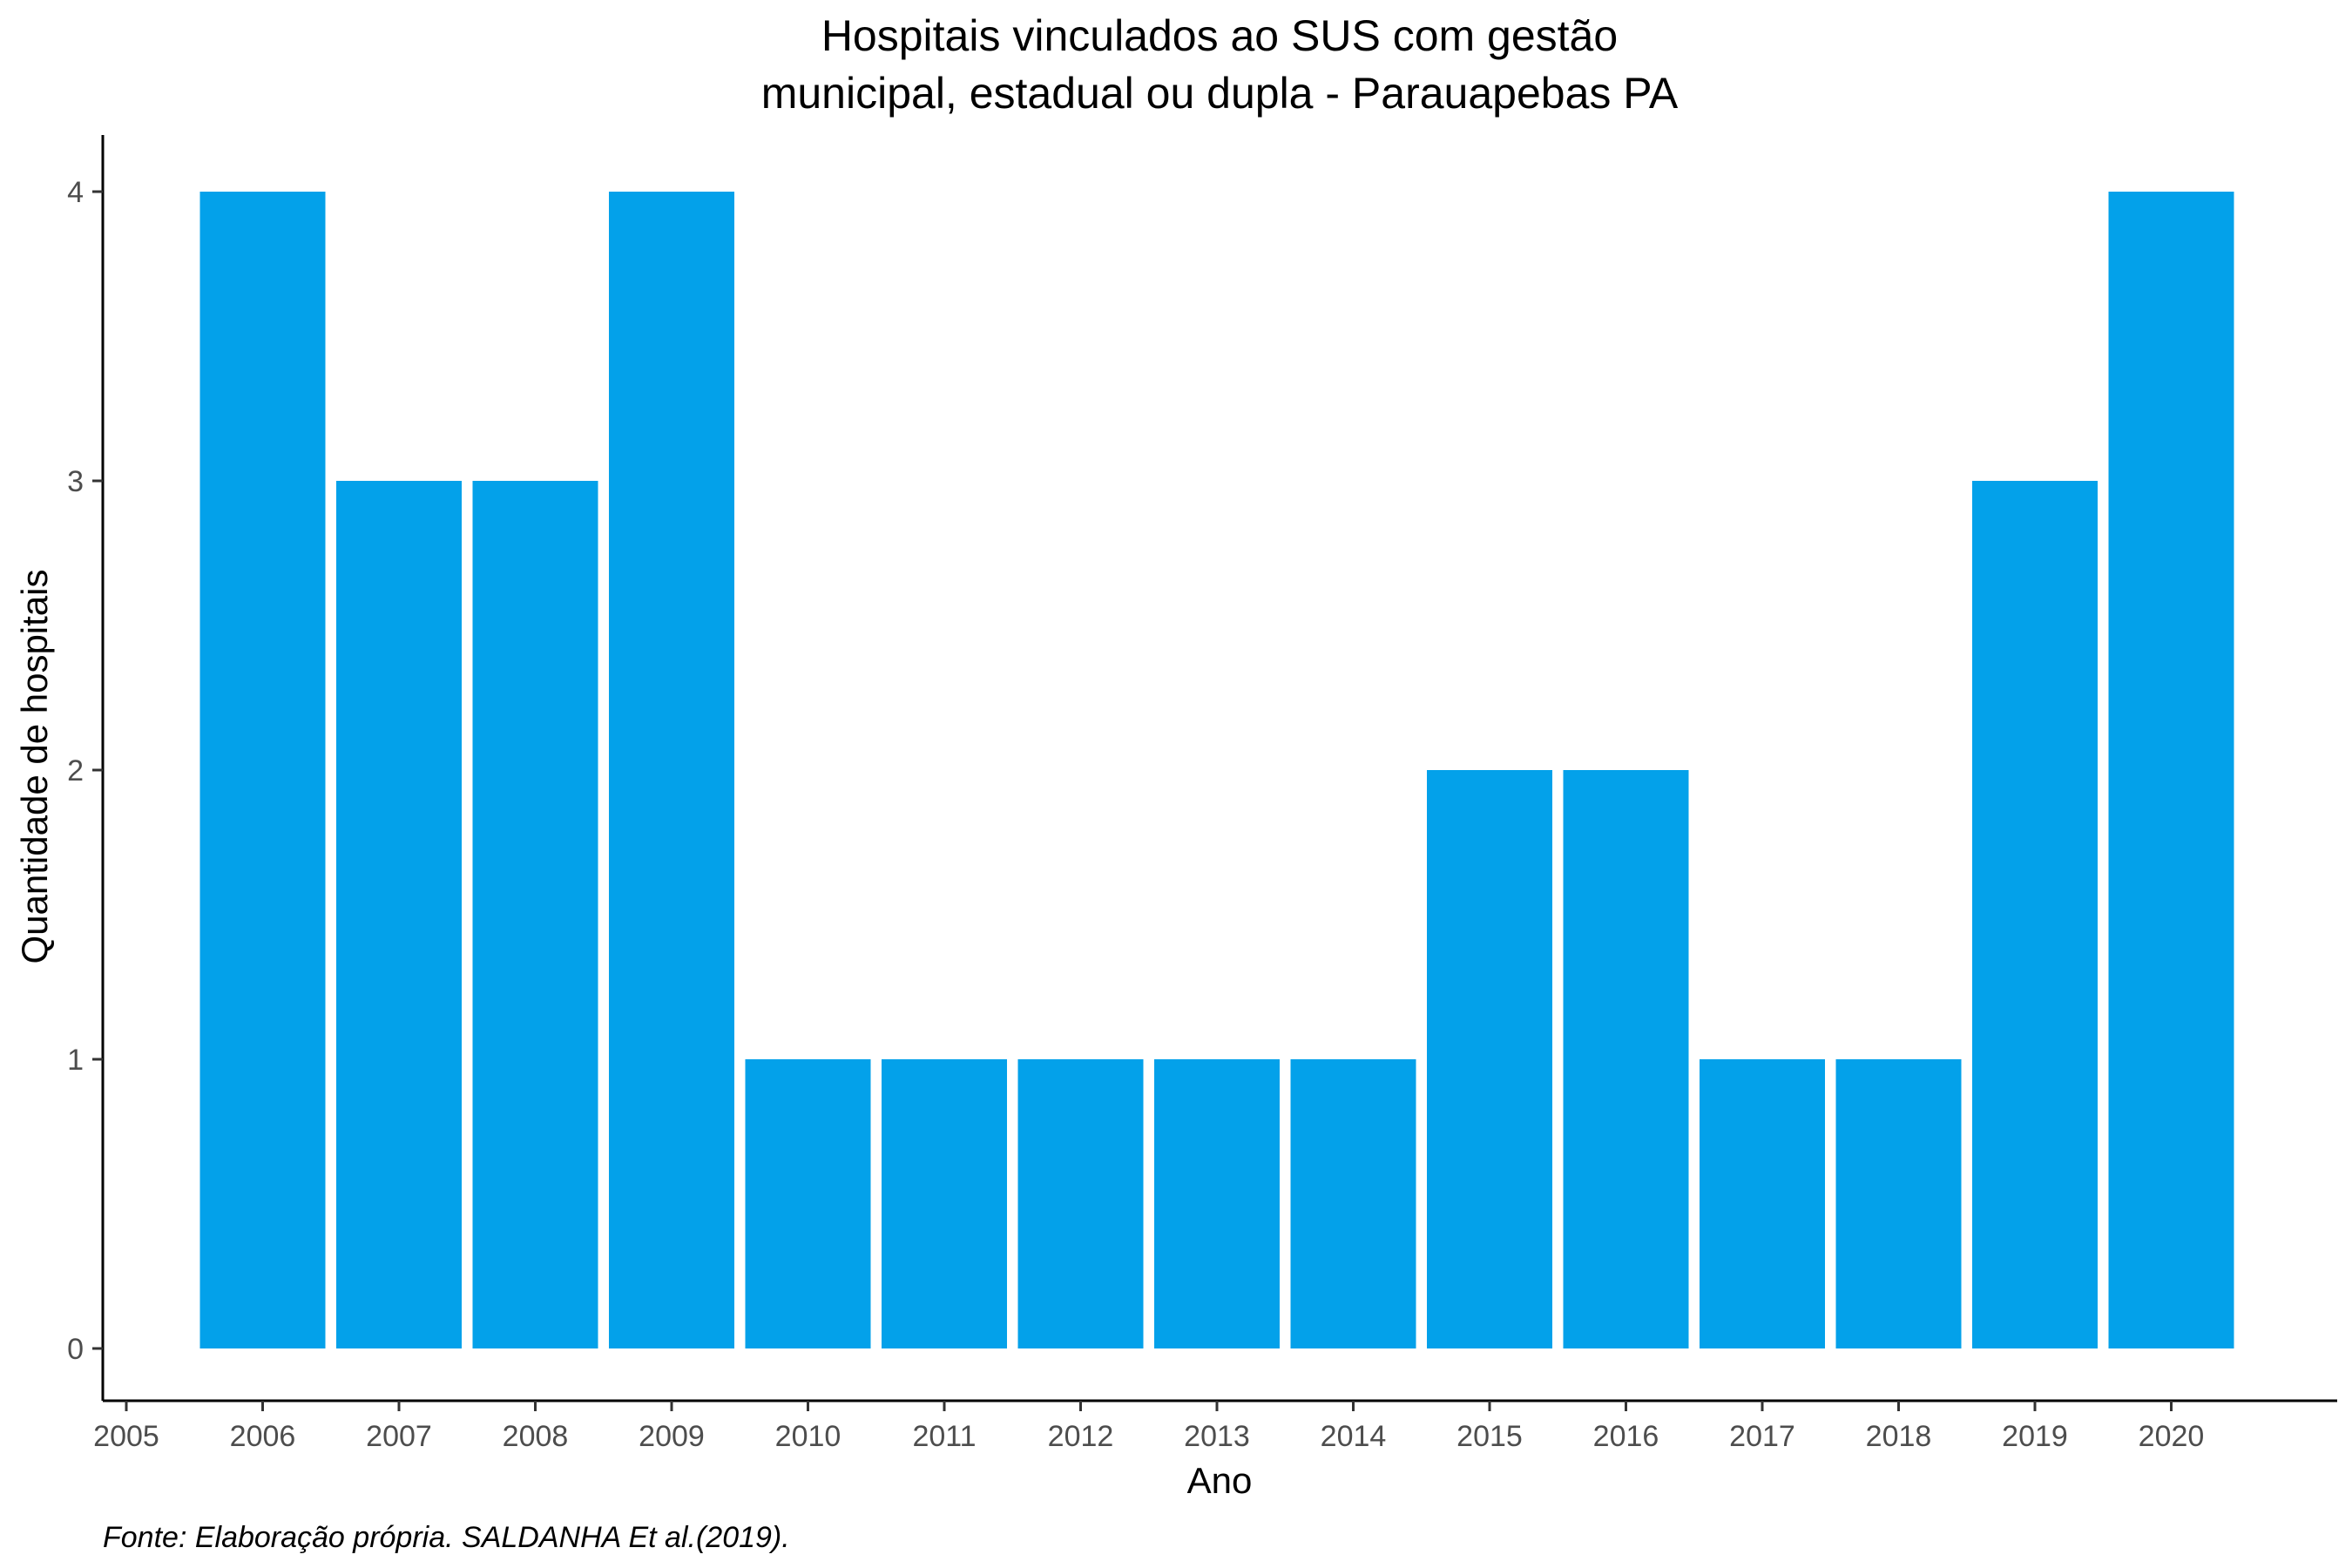 The height and width of the screenshot is (1568, 2352). What do you see at coordinates (1762, 1437) in the screenshot?
I see `x-tick-label-2017: 2017` at bounding box center [1762, 1437].